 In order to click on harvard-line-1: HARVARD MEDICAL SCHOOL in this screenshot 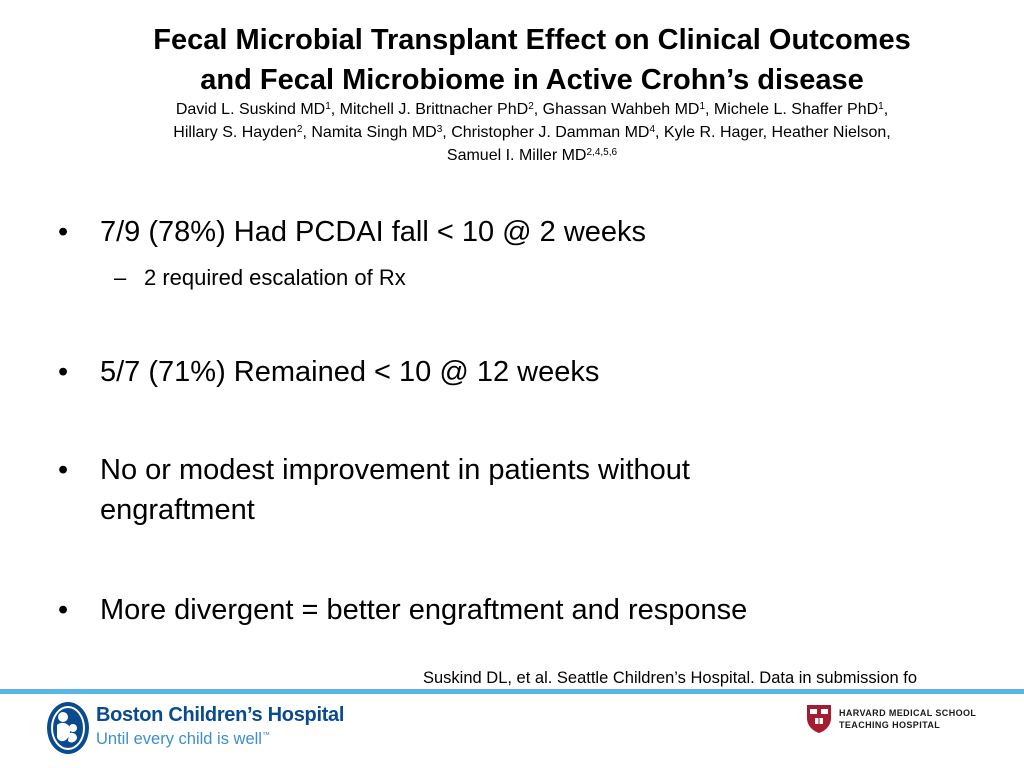, I will do `click(908, 713)`.